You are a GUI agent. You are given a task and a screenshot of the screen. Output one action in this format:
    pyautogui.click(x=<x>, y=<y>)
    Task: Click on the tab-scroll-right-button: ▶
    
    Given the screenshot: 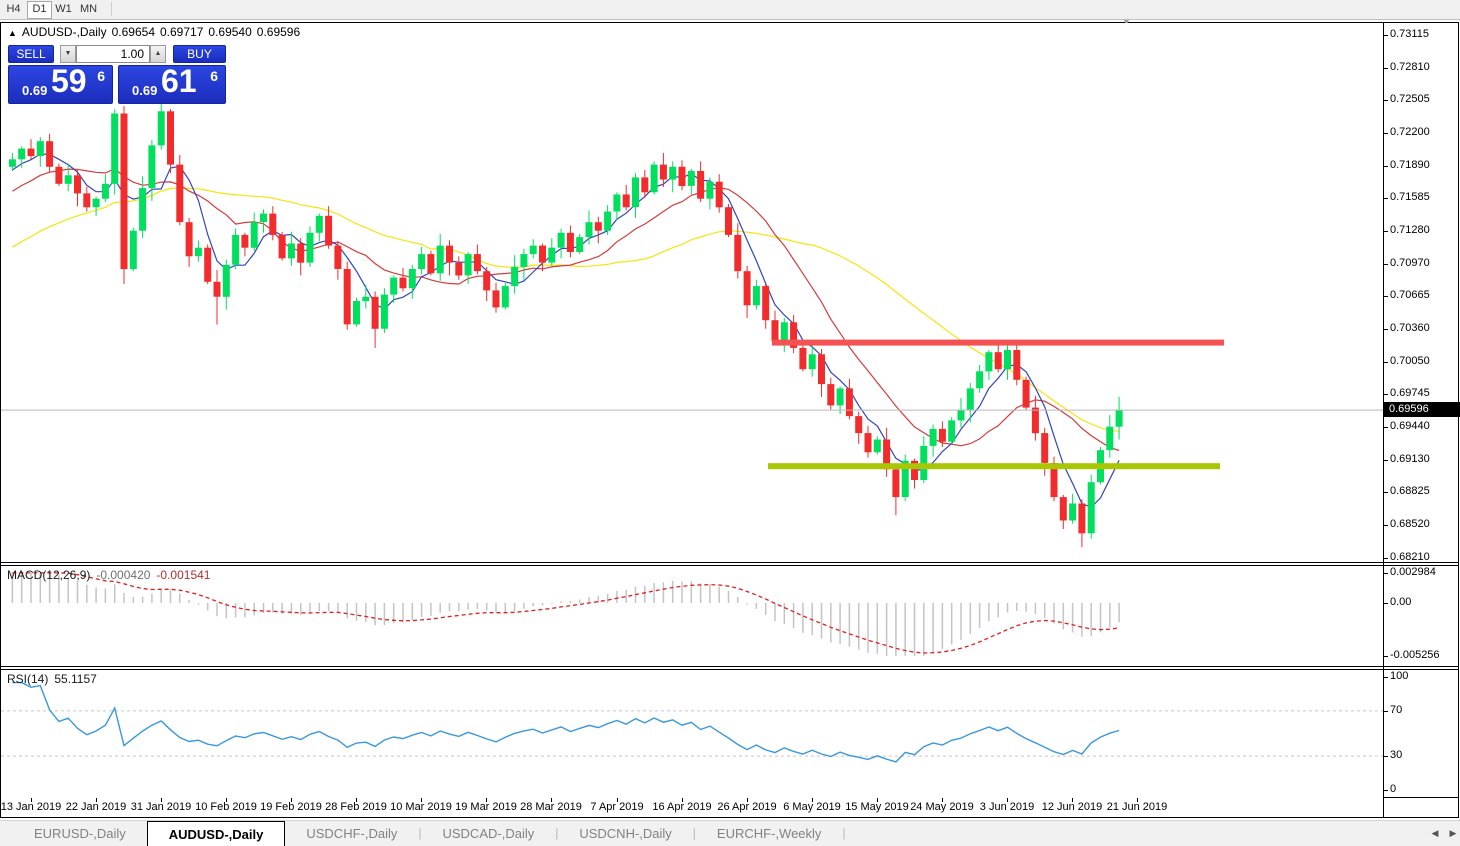 What is the action you would take?
    pyautogui.click(x=1453, y=833)
    